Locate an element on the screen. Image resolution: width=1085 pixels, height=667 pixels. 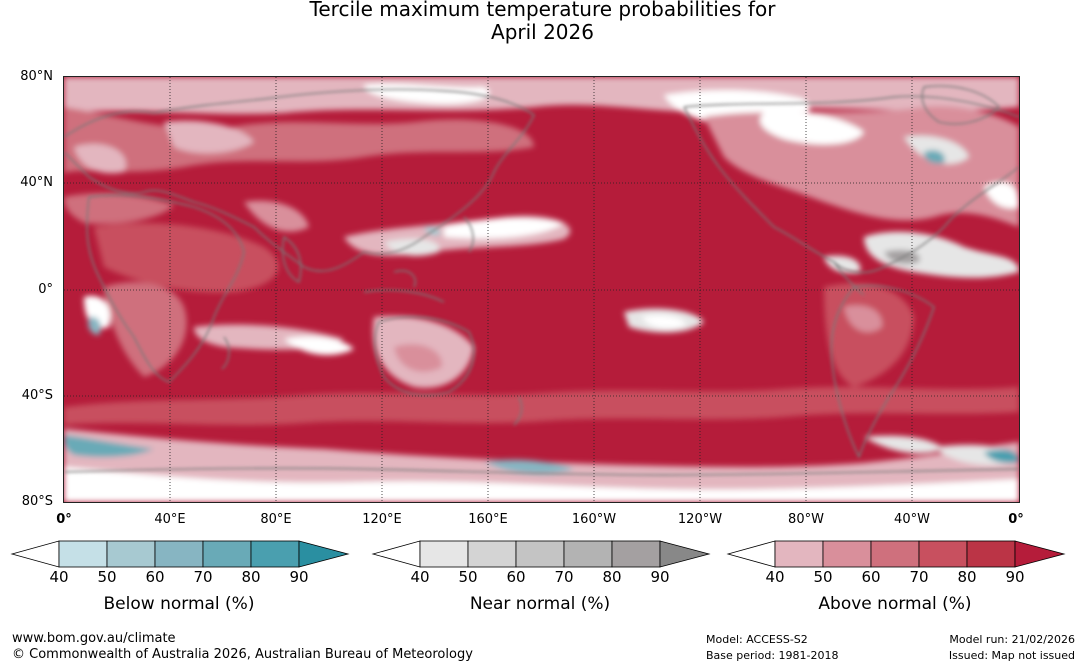
legend-above-title: Above normal (%) is located at coordinates (895, 604).